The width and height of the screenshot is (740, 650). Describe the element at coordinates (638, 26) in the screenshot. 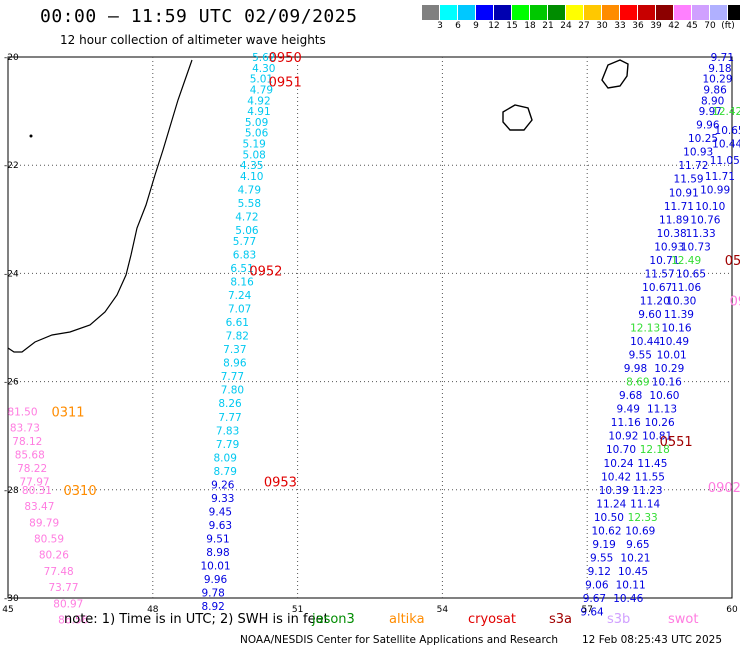

I see `scale-label: 36` at that location.